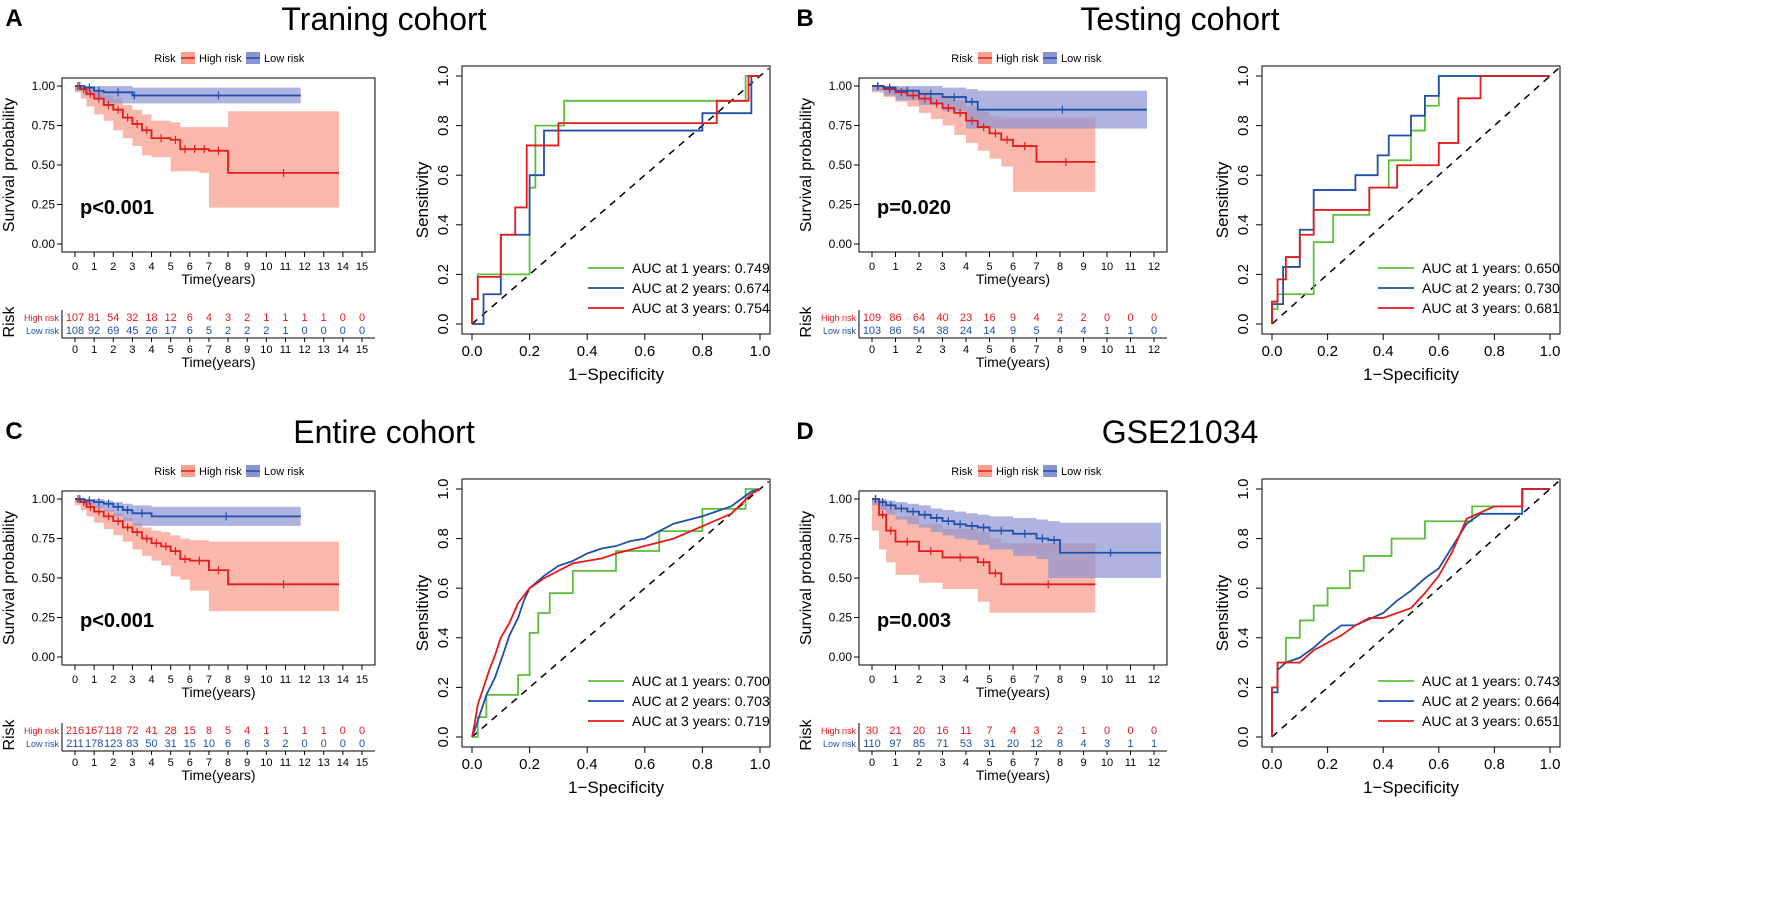 Image resolution: width=1771 pixels, height=897 pixels. I want to click on roc-ytick-label: 0.6, so click(1243, 175).